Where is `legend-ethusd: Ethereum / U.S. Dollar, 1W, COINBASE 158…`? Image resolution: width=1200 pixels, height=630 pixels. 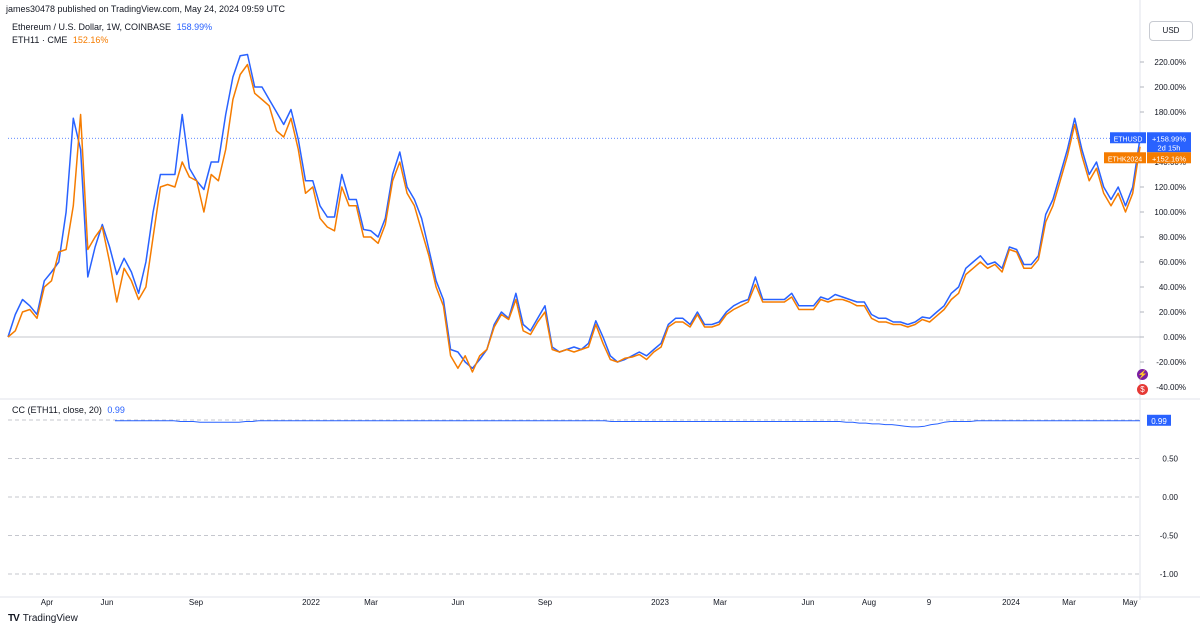
legend-ethusd: Ethereum / U.S. Dollar, 1W, COINBASE 158… is located at coordinates (112, 27).